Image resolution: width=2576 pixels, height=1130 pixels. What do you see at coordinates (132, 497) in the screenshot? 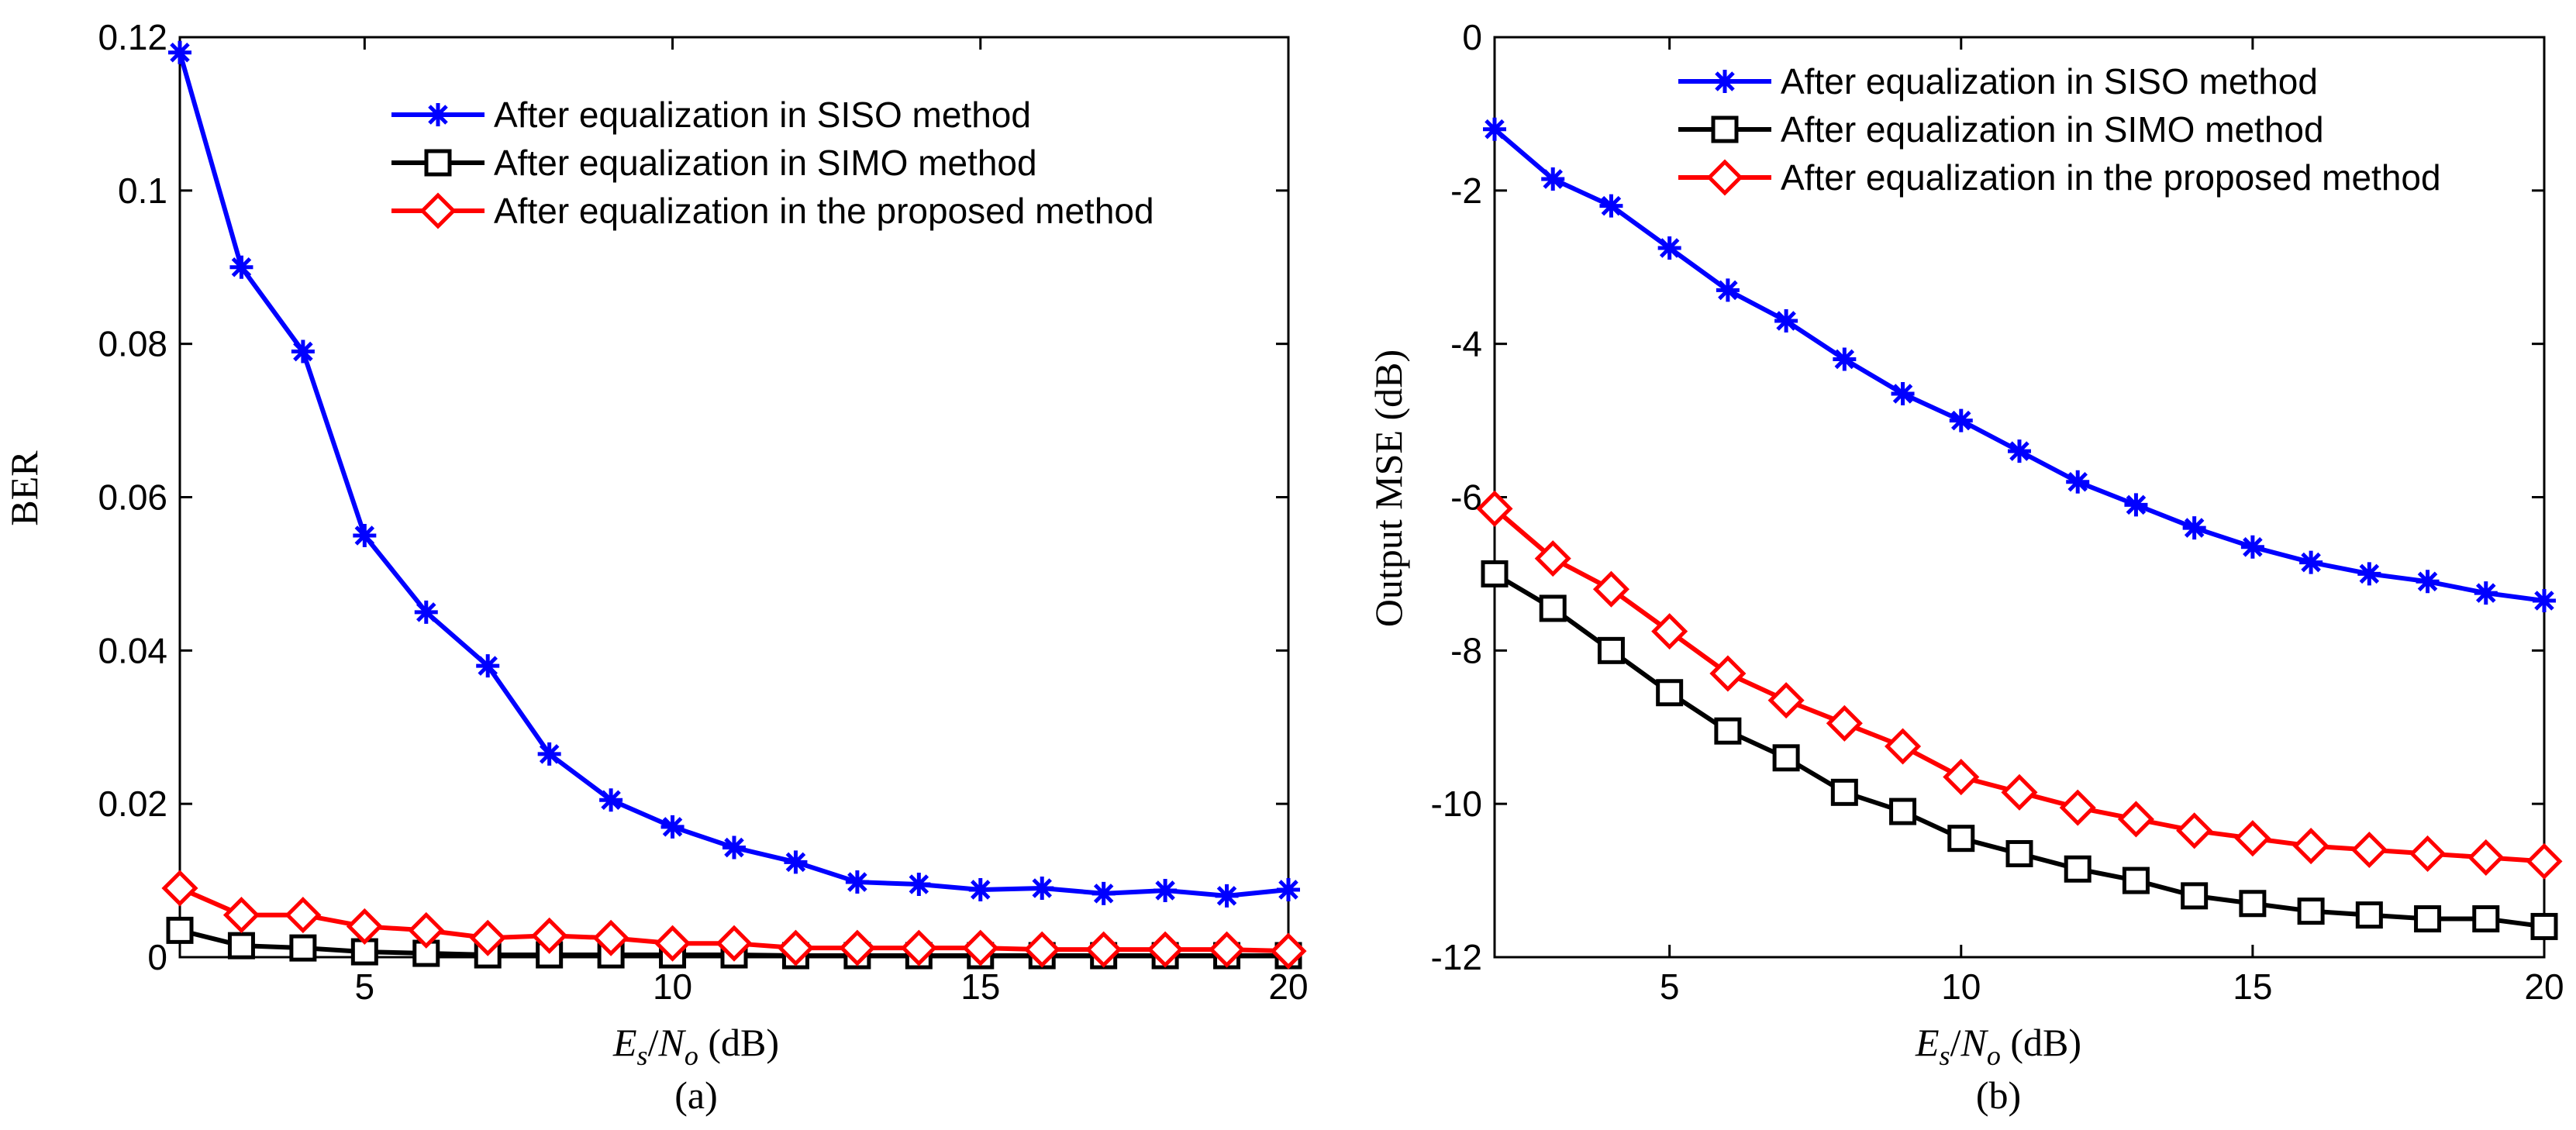
I see `y-tick-label: 0.06` at bounding box center [132, 497].